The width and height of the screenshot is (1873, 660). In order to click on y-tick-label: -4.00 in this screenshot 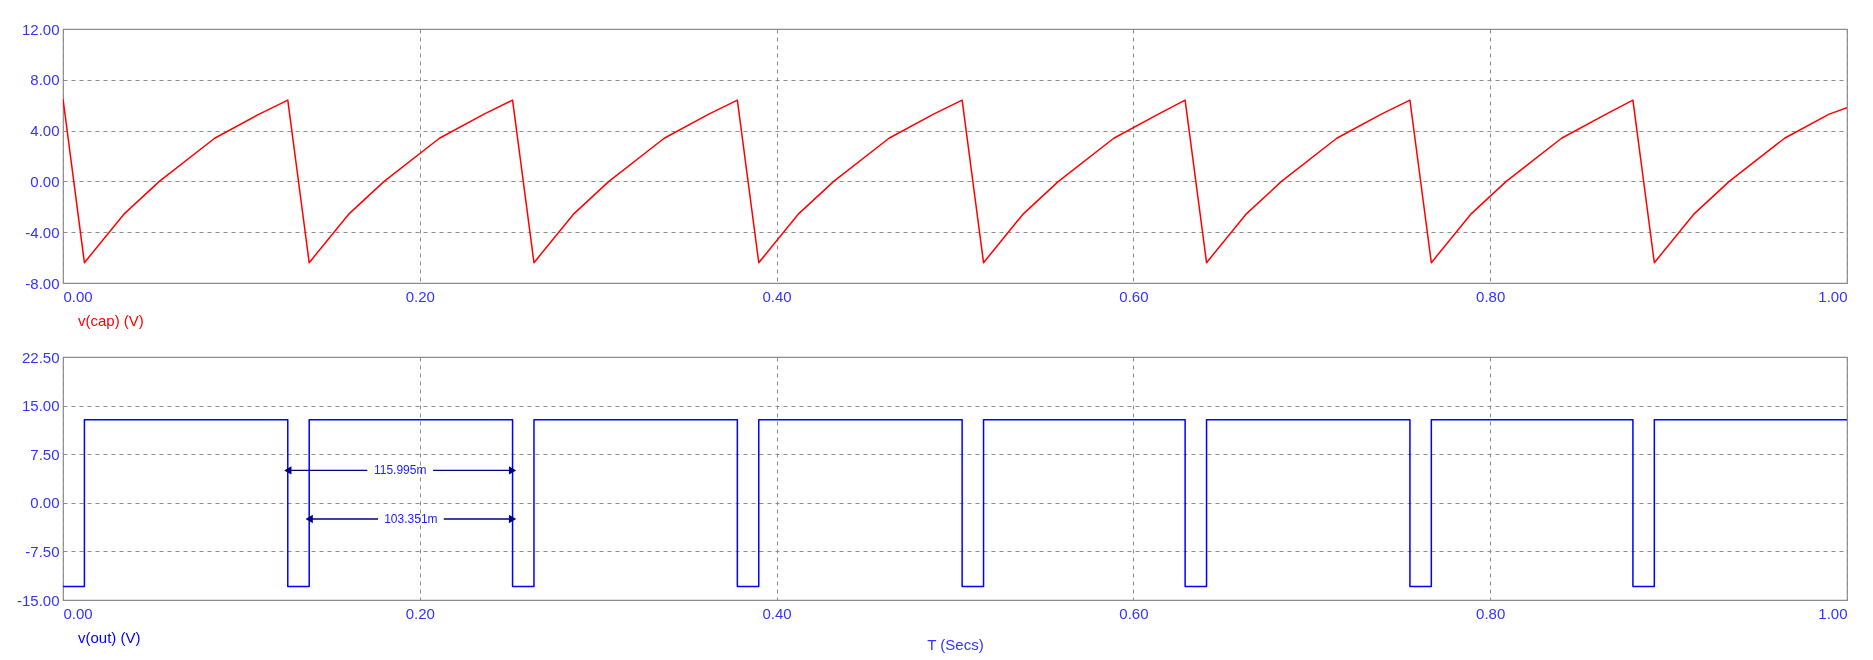, I will do `click(42, 232)`.